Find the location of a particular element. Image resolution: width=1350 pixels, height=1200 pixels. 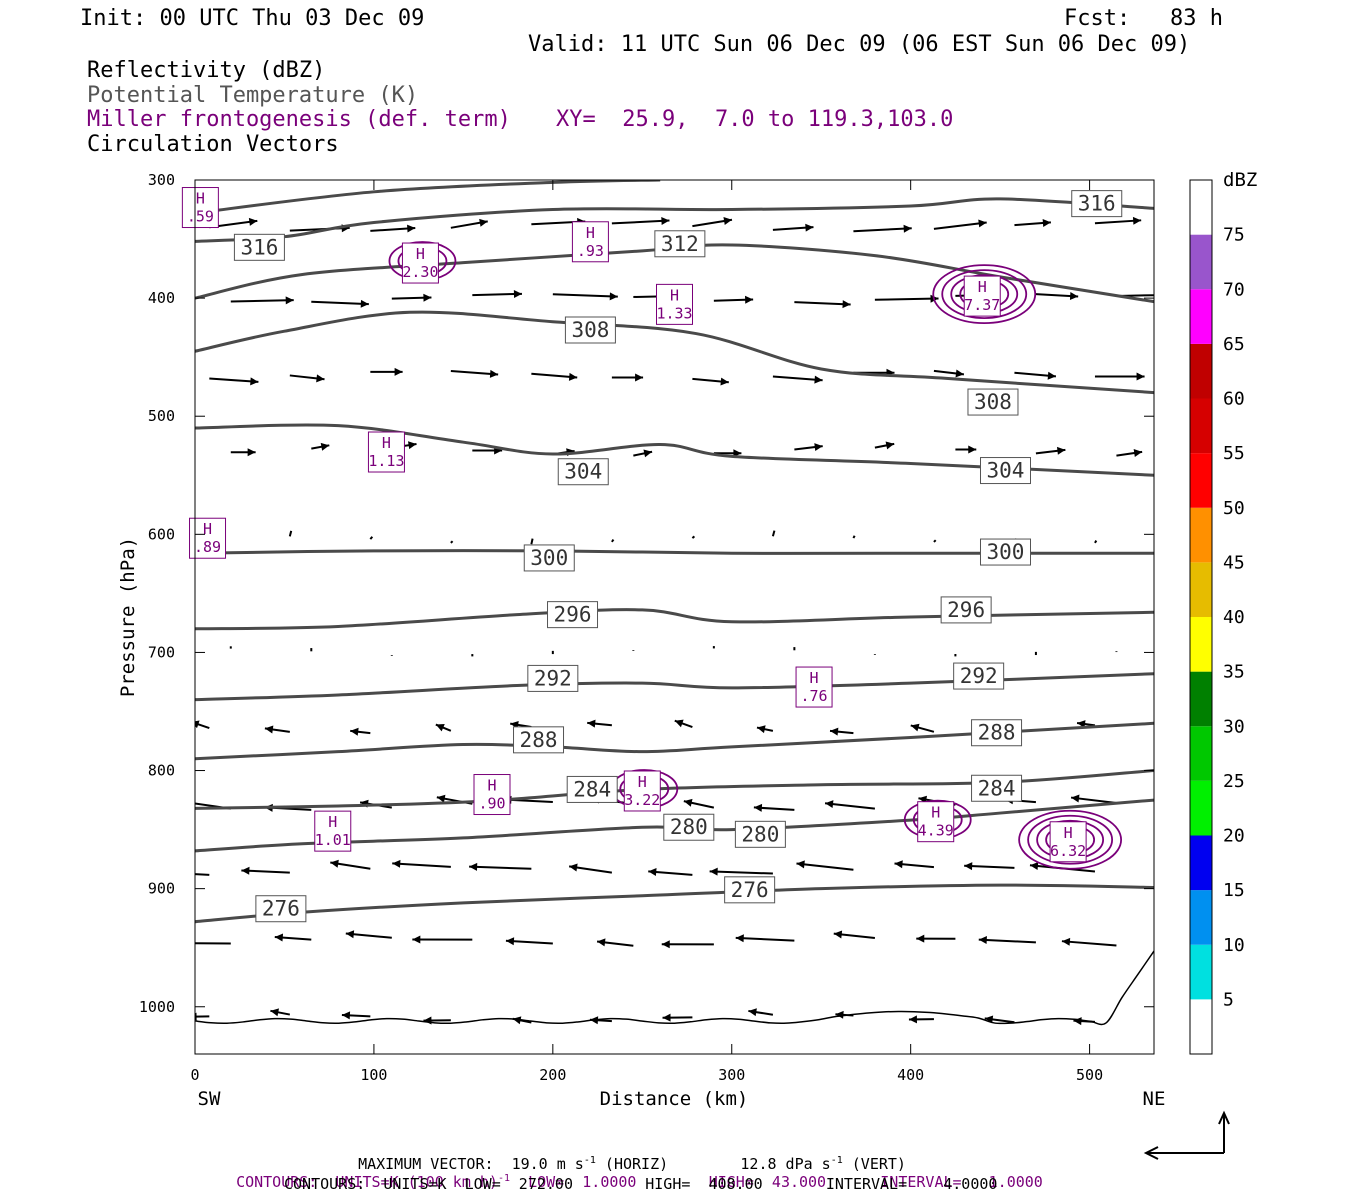

frontogenesis-title: Miller frontogenesis (def. term) is located at coordinates (299, 119).